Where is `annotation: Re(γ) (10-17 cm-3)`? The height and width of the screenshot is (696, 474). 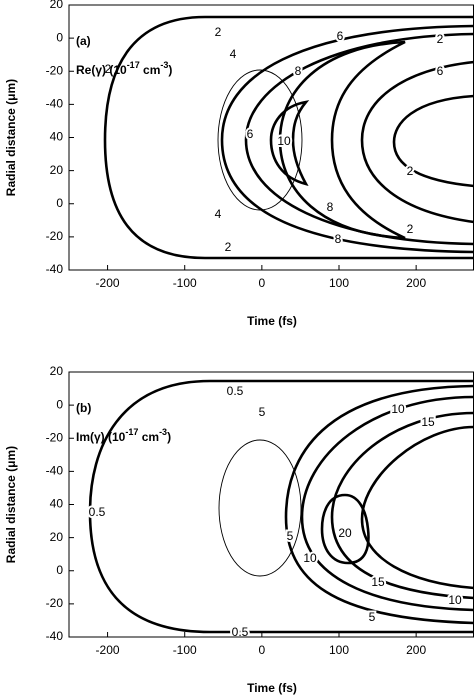
annotation: Re(γ) (10-17 cm-3) is located at coordinates (124, 68).